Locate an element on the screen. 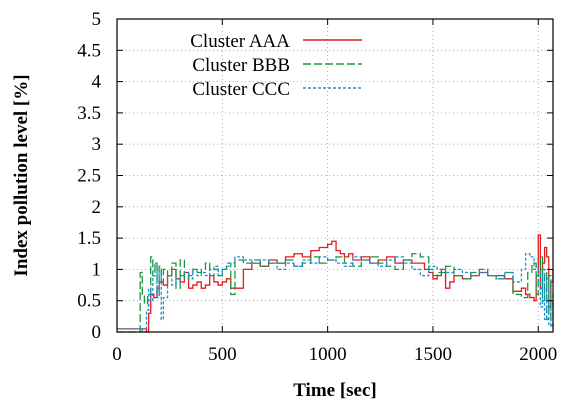  x-tick-label: 0 is located at coordinates (117, 354).